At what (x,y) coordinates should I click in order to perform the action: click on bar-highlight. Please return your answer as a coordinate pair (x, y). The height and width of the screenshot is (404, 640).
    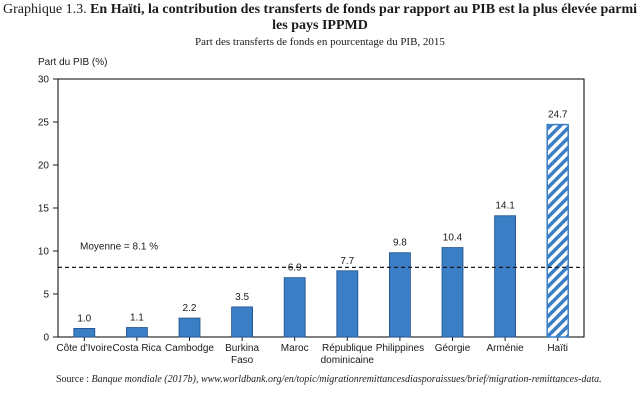
    Looking at the image, I should click on (557, 230).